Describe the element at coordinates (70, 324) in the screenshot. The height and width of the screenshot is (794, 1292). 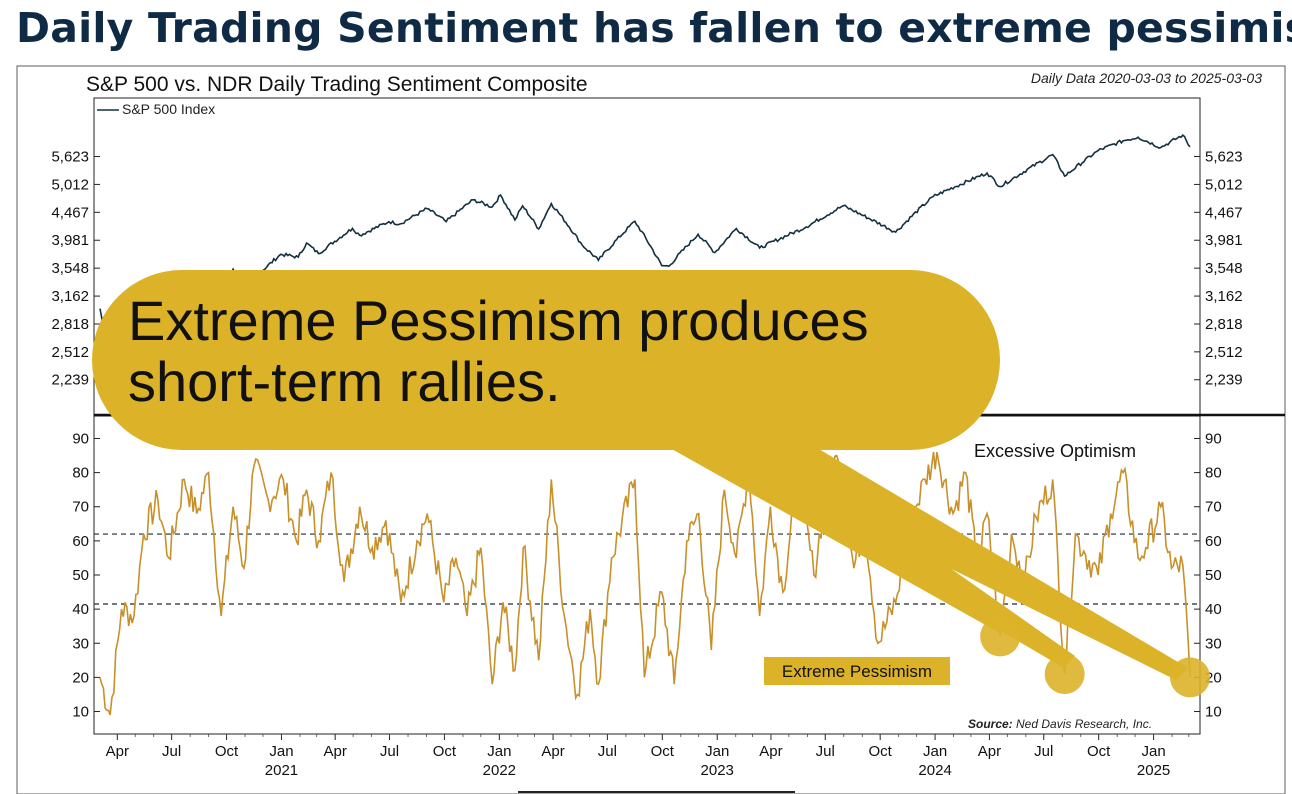
I see `top-left-tick-label: 2,818` at that location.